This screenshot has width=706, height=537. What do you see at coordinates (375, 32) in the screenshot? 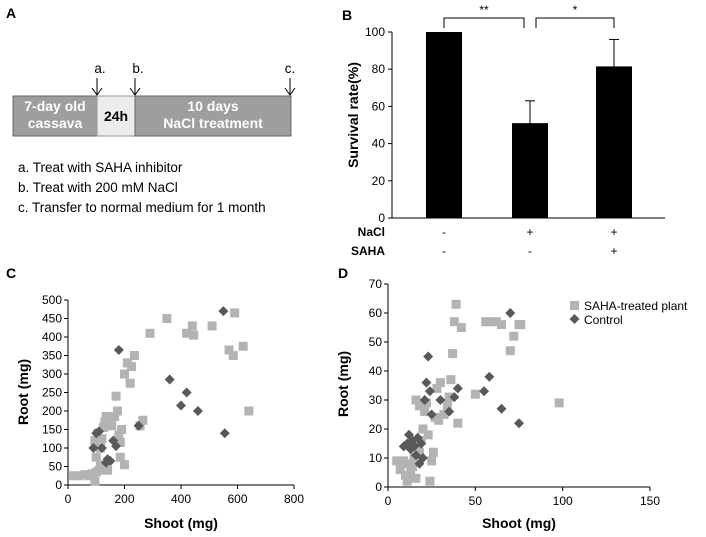
I see `chart-b-ytick-label: 100` at bounding box center [375, 32].